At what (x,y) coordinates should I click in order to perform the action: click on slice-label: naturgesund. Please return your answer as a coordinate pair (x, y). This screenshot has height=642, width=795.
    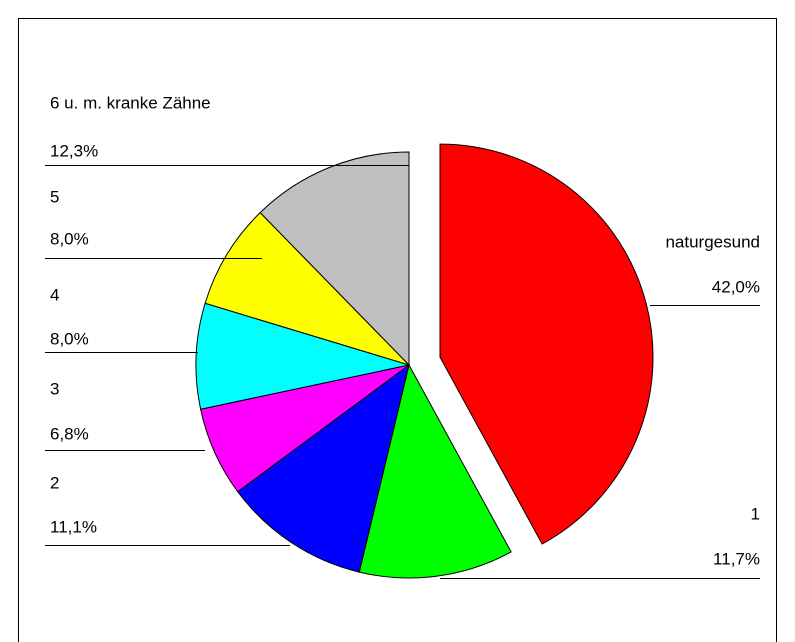
    Looking at the image, I should click on (712, 241).